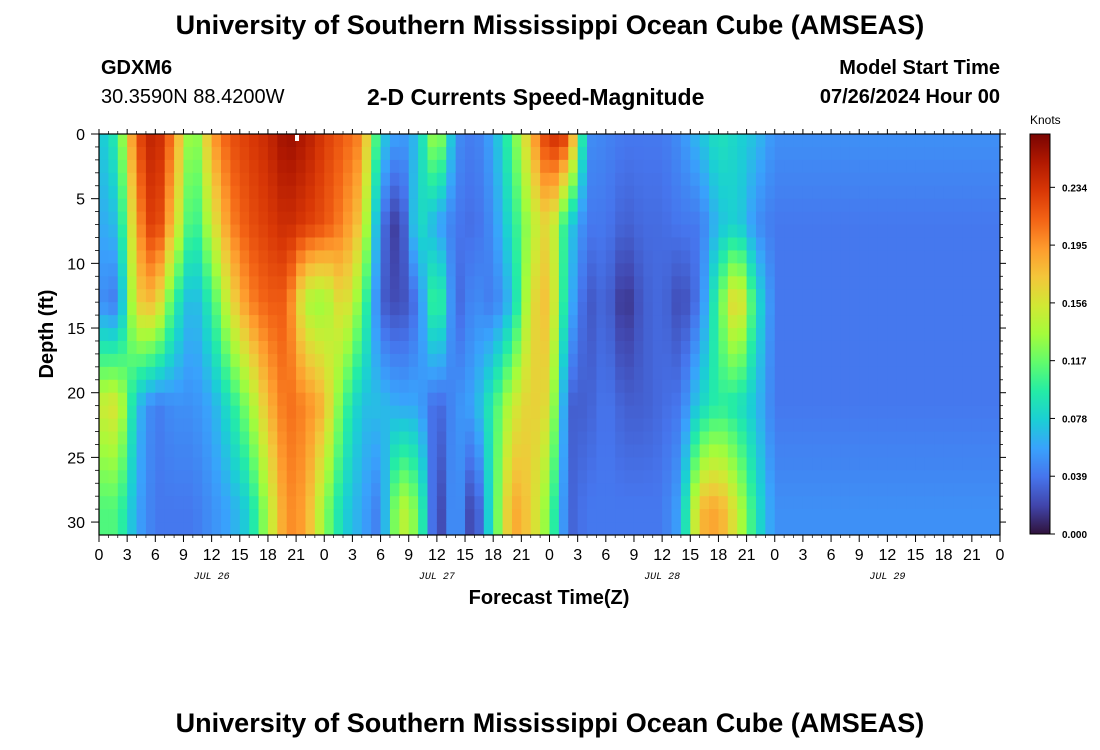 This screenshot has height=750, width=1100. Describe the element at coordinates (549, 598) in the screenshot. I see `x-axis-label: Forecast Time(Z)` at that location.